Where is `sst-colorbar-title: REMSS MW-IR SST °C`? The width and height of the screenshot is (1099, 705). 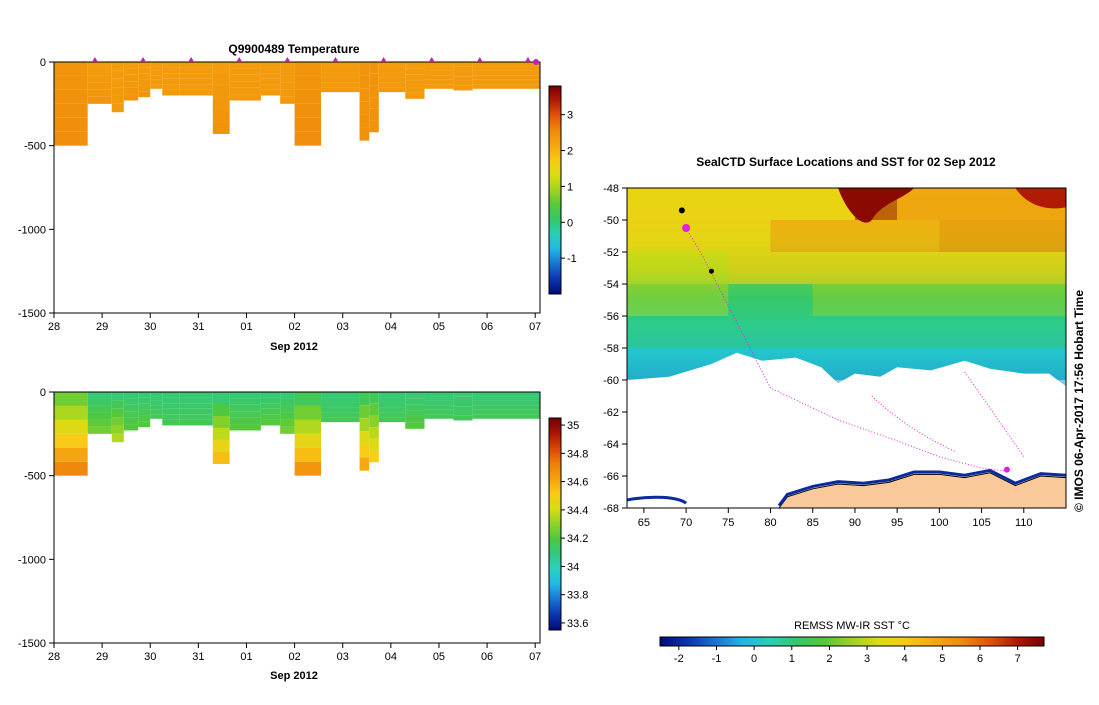 sst-colorbar-title: REMSS MW-IR SST °C is located at coordinates (852, 626).